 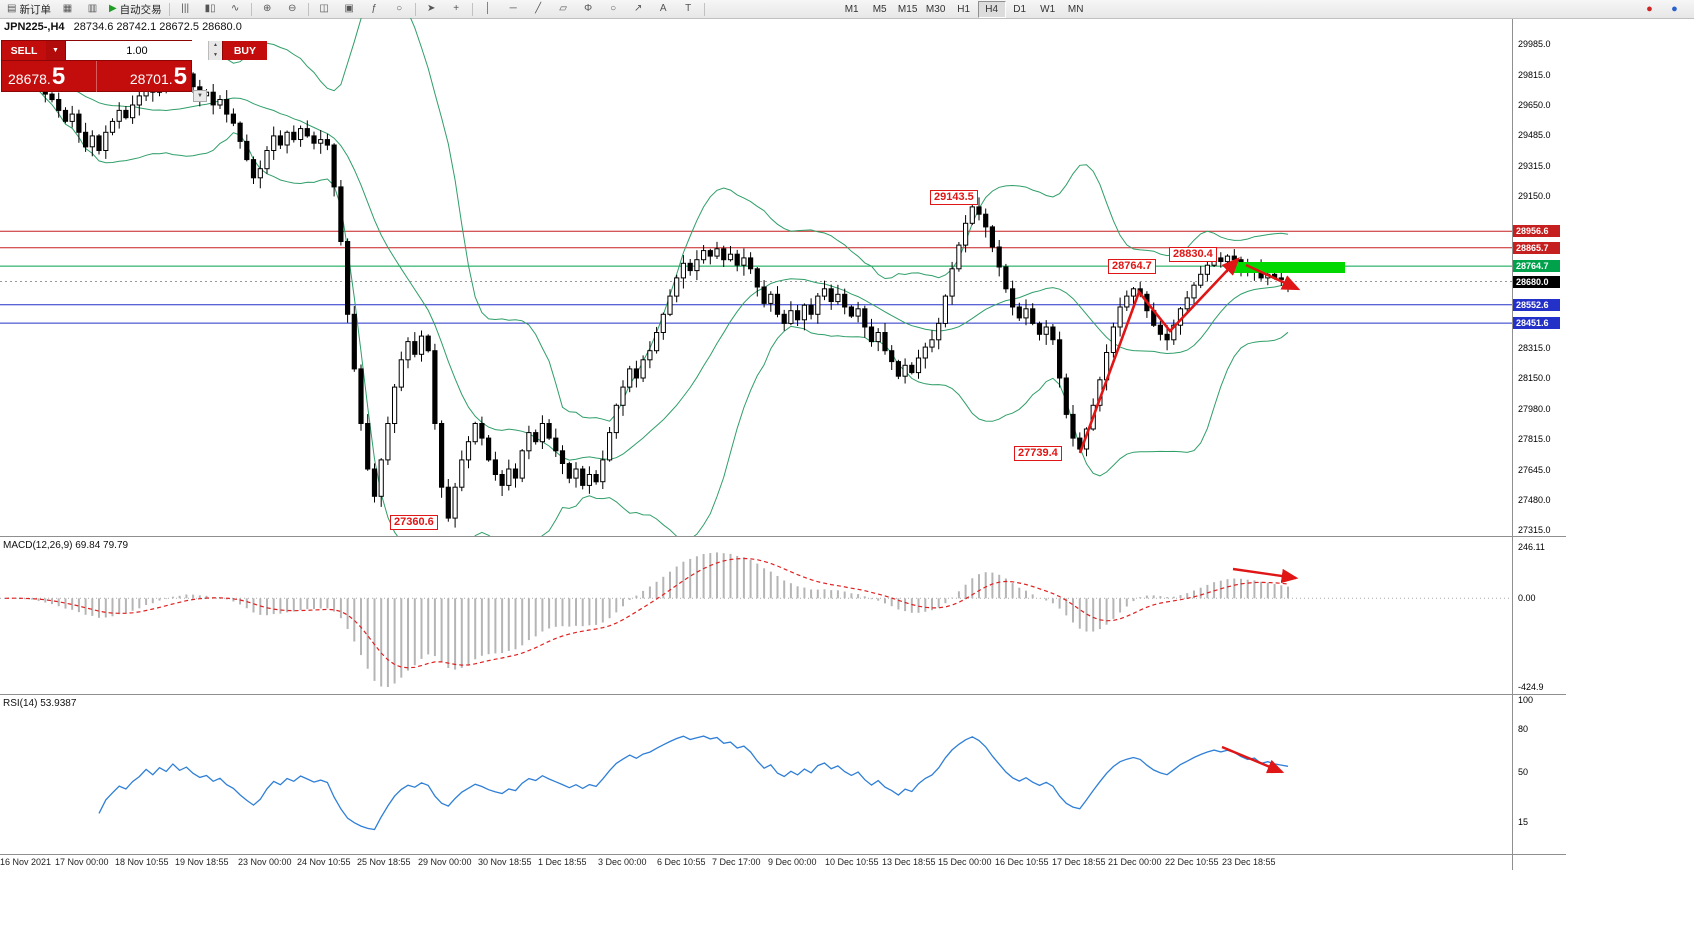 I want to click on arrows-tool-button: ↗, so click(x=638, y=9).